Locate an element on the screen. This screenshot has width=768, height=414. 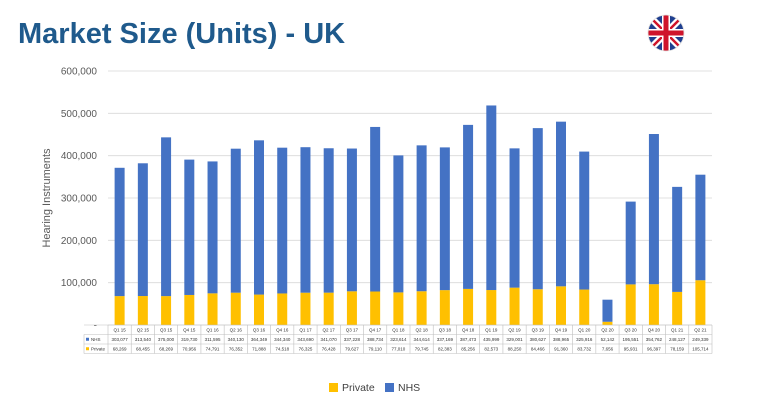
data-label: 388,734 is located at coordinates (375, 339).